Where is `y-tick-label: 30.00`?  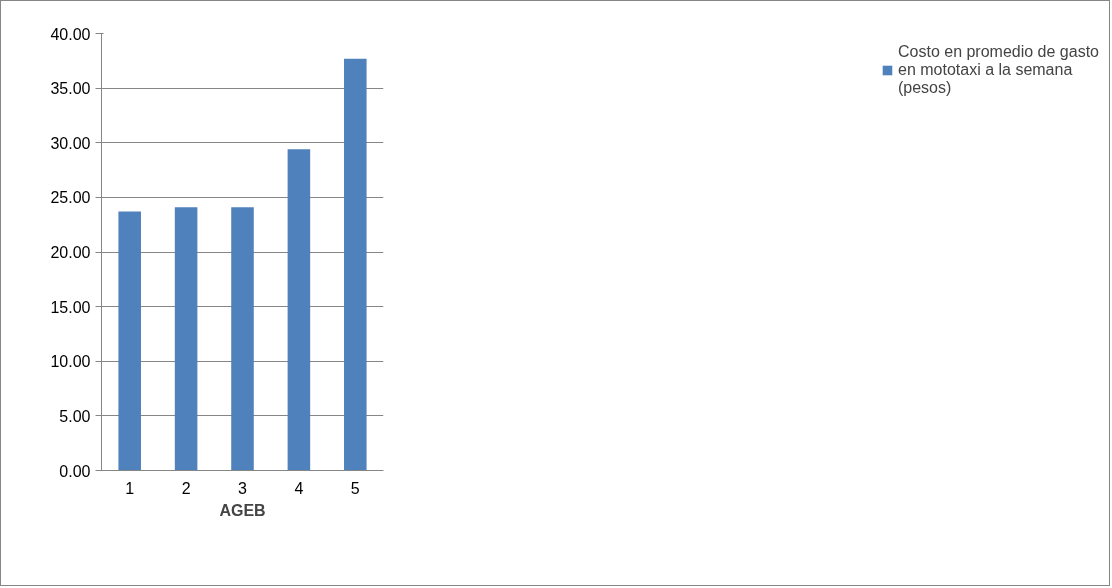
y-tick-label: 30.00 is located at coordinates (70, 143).